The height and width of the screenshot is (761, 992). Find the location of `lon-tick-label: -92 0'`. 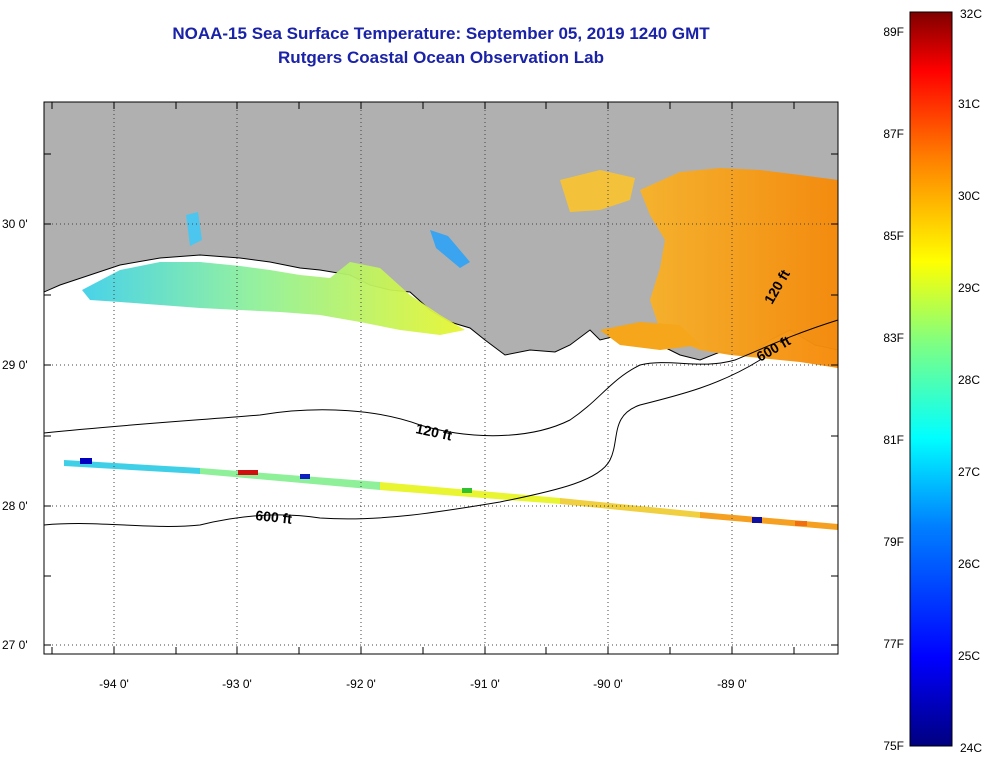

lon-tick-label: -92 0' is located at coordinates (361, 684).